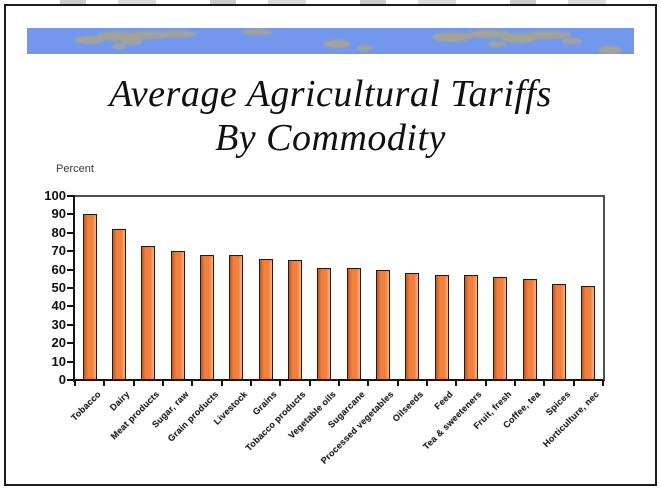 The width and height of the screenshot is (661, 496). Describe the element at coordinates (58, 306) in the screenshot. I see `y-tick-label: 40` at that location.